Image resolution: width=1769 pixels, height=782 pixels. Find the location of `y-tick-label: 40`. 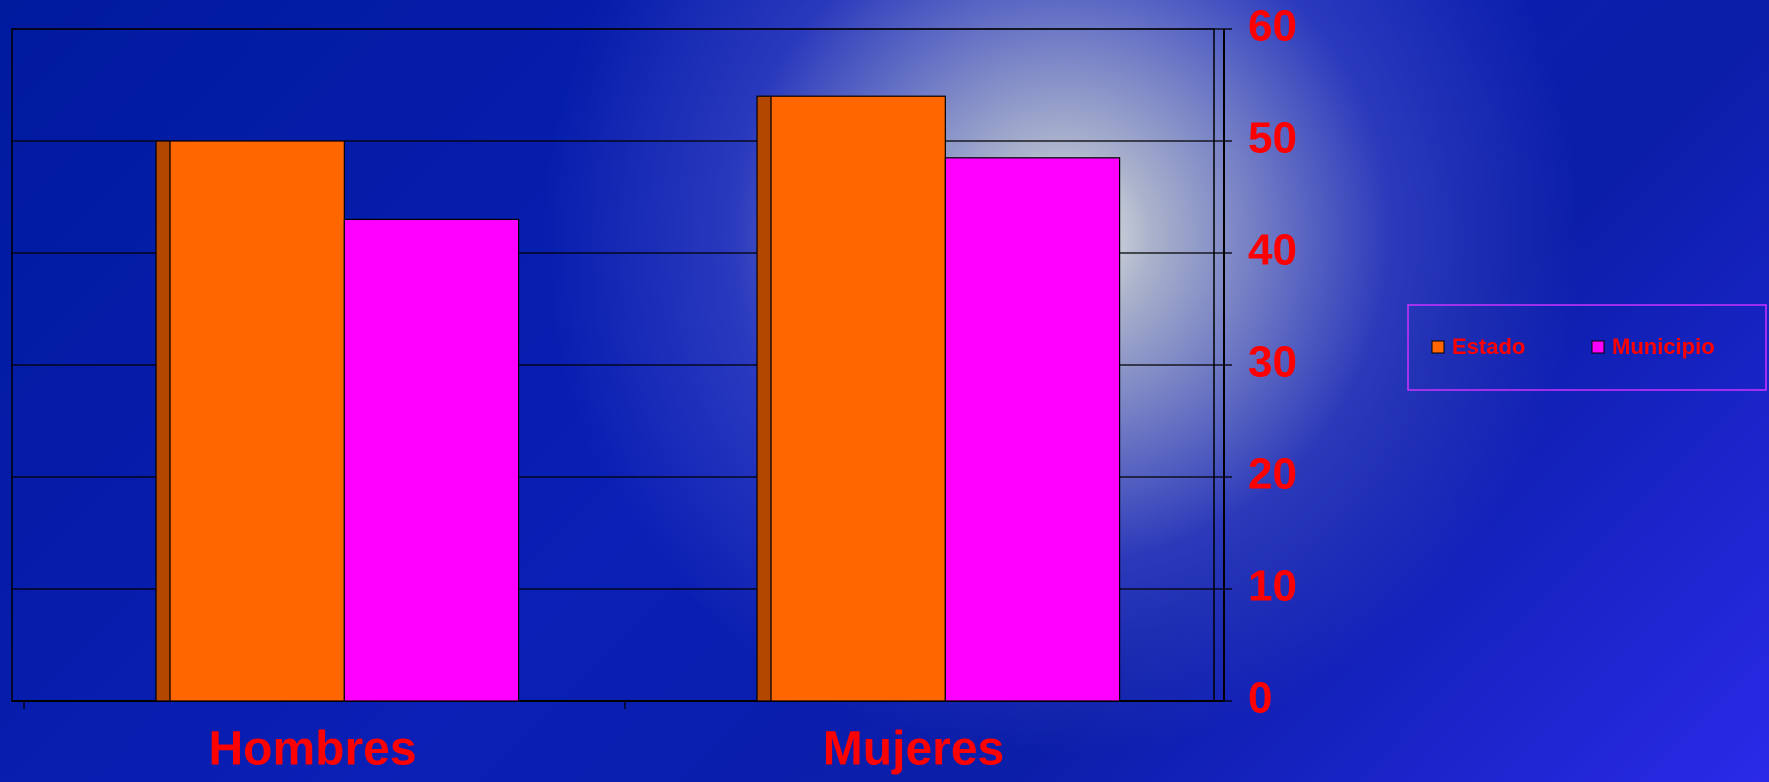

y-tick-label: 40 is located at coordinates (1272, 250).